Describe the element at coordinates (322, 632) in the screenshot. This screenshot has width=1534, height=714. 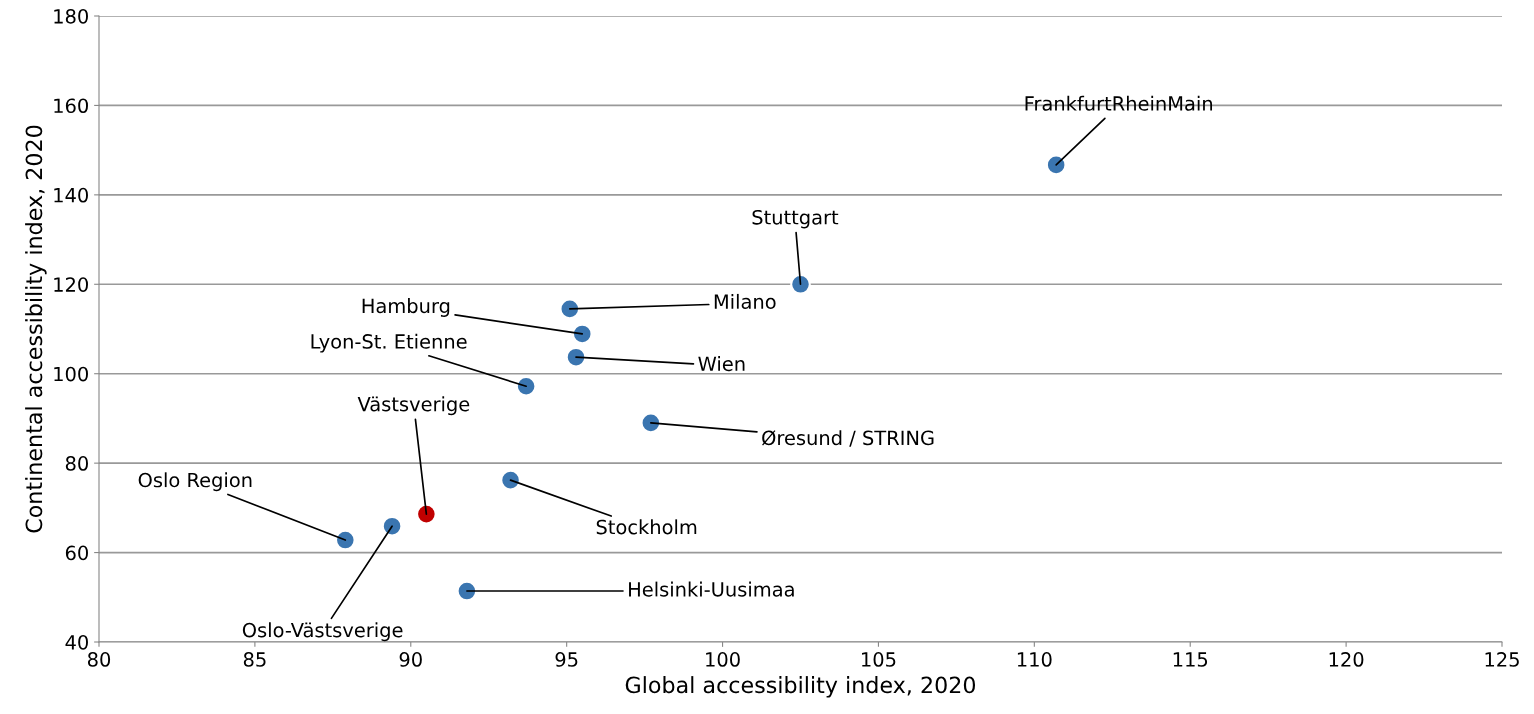
I see `annotation: Oslo-Västsverige` at that location.